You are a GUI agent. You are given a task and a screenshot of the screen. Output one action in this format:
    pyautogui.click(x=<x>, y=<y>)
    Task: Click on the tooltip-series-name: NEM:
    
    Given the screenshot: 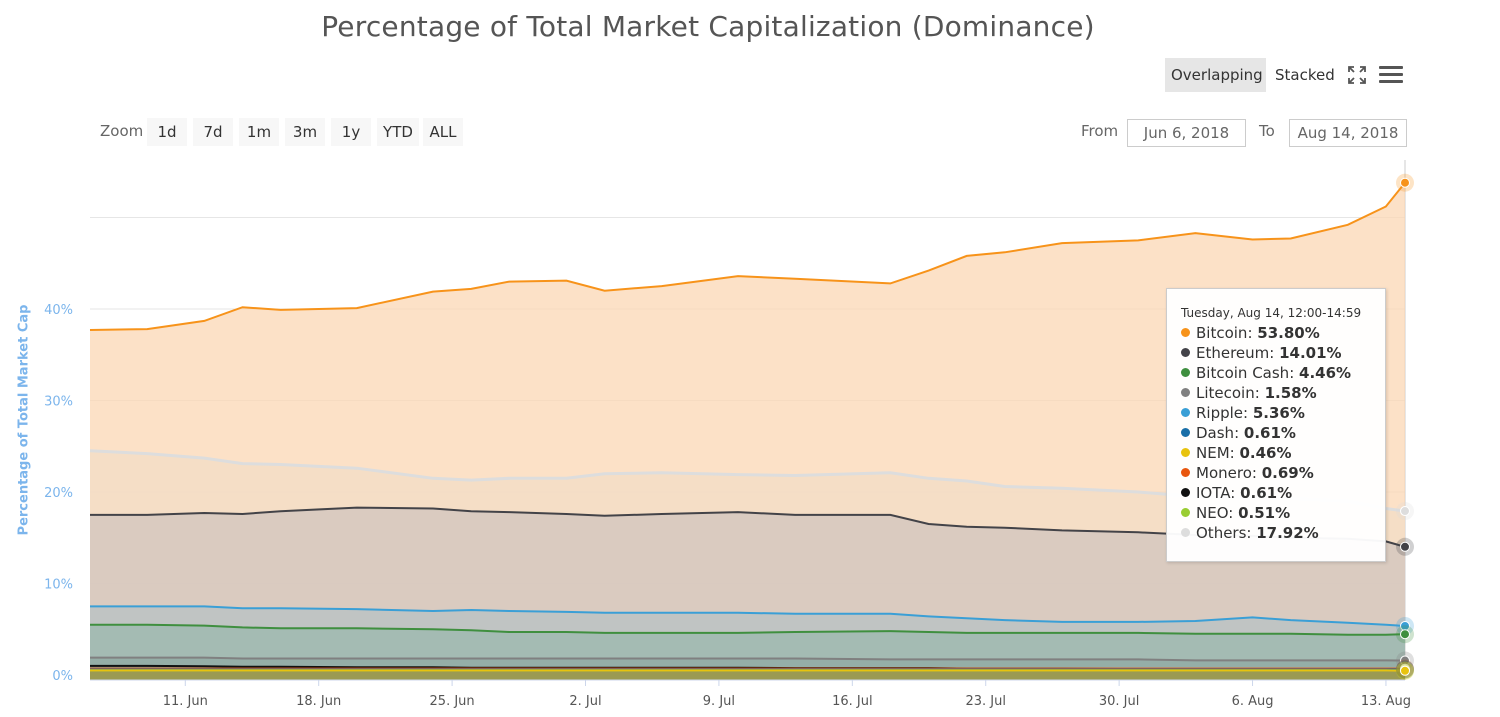 What is the action you would take?
    pyautogui.click(x=1218, y=453)
    